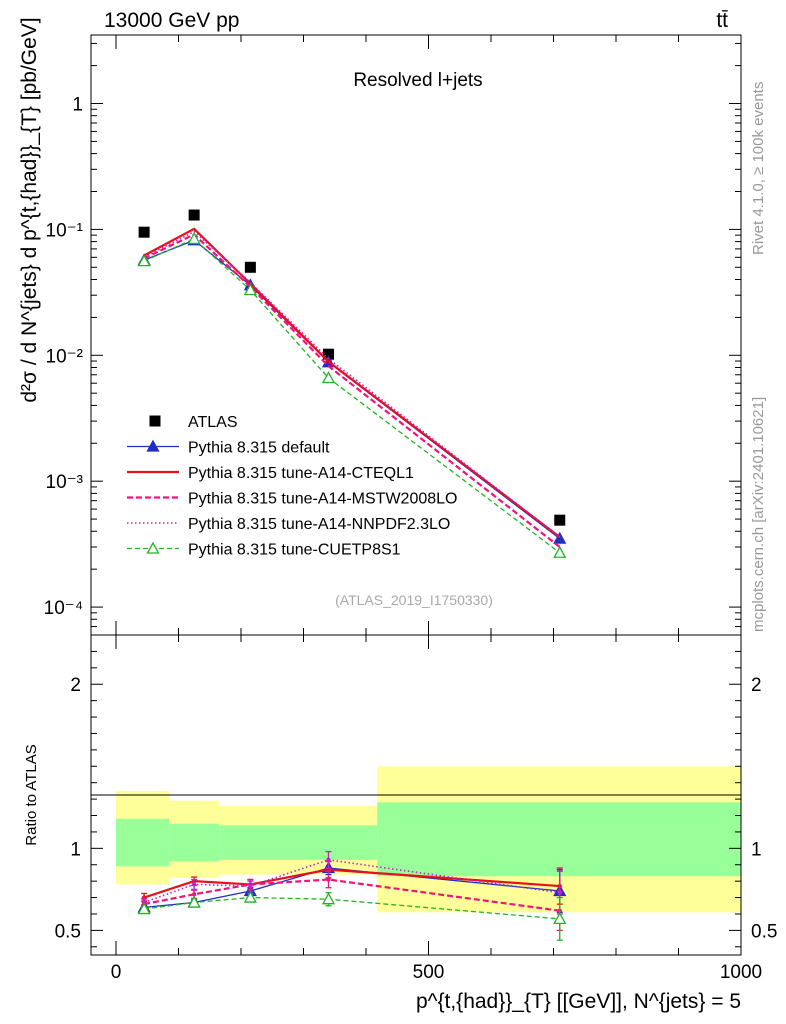 This screenshot has width=786, height=1024. I want to click on legend-label: Pythia 8.315 tune-CUETP8S1, so click(294, 550).